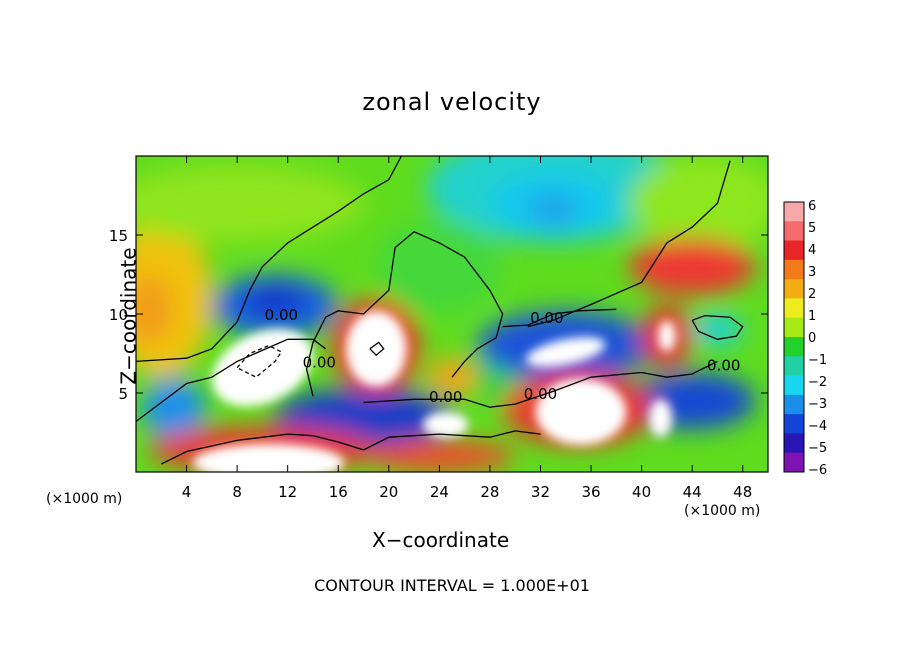 The width and height of the screenshot is (904, 654). Describe the element at coordinates (123, 394) in the screenshot. I see `y-tick-label-0: 5` at that location.